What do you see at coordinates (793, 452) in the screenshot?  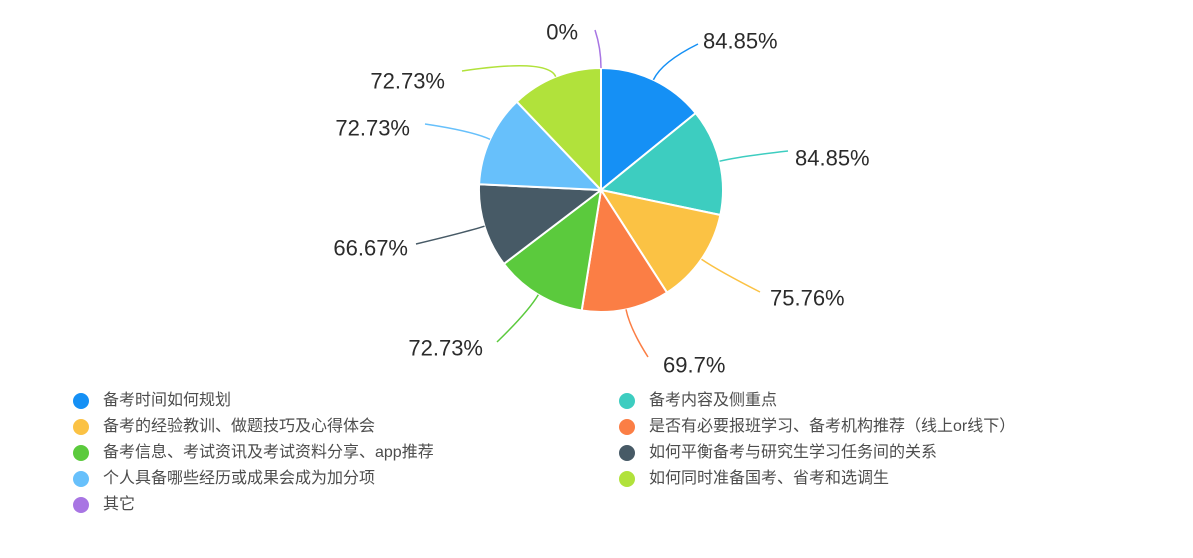 I see `legend-item-label: 如何平衡备考与研究生学习任务间的关系` at bounding box center [793, 452].